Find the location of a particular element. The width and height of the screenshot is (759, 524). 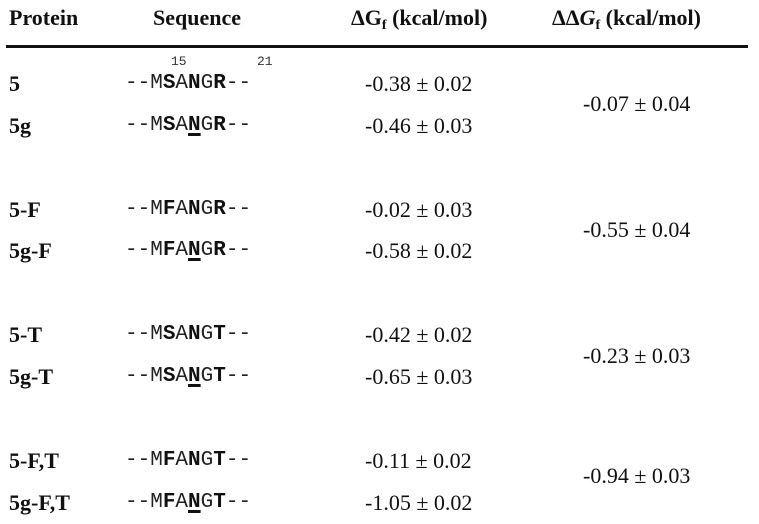

table-row: 5-F,T --MFANGT-- -0.11 ± 0.02 is located at coordinates (379, 461).